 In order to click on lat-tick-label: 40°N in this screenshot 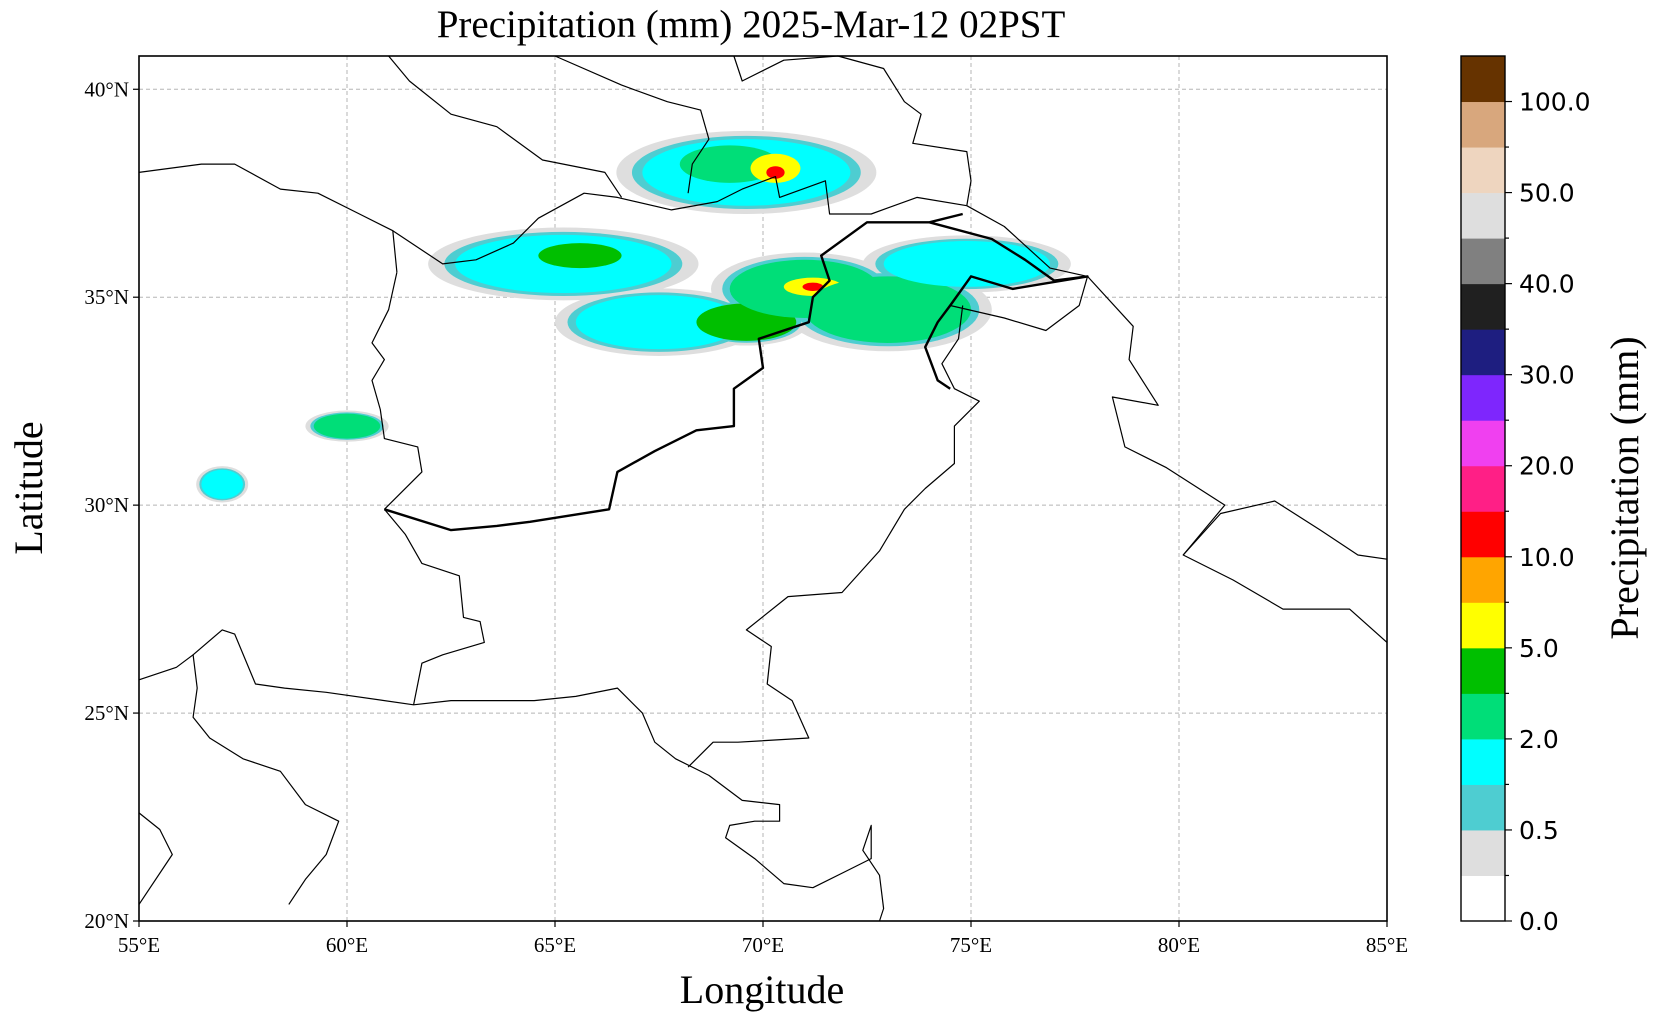, I will do `click(106, 89)`.